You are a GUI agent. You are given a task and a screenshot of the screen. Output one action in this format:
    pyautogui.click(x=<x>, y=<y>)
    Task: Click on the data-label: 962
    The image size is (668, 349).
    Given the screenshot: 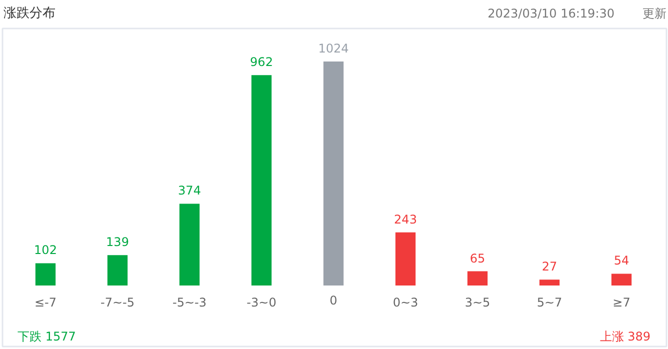 What is the action you would take?
    pyautogui.click(x=261, y=62)
    